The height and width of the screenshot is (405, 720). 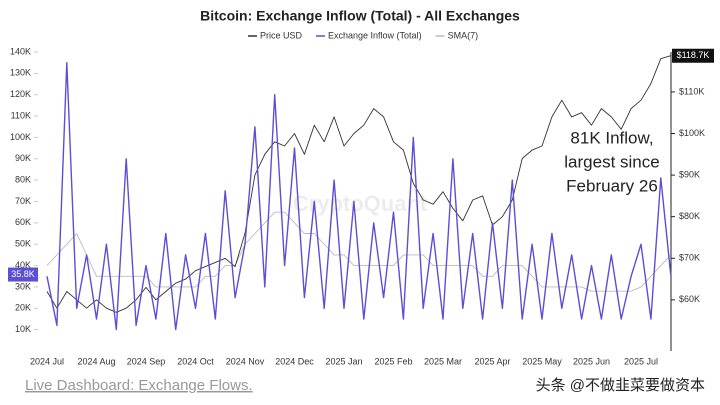 I want to click on value-label: $118.7K, so click(x=693, y=55).